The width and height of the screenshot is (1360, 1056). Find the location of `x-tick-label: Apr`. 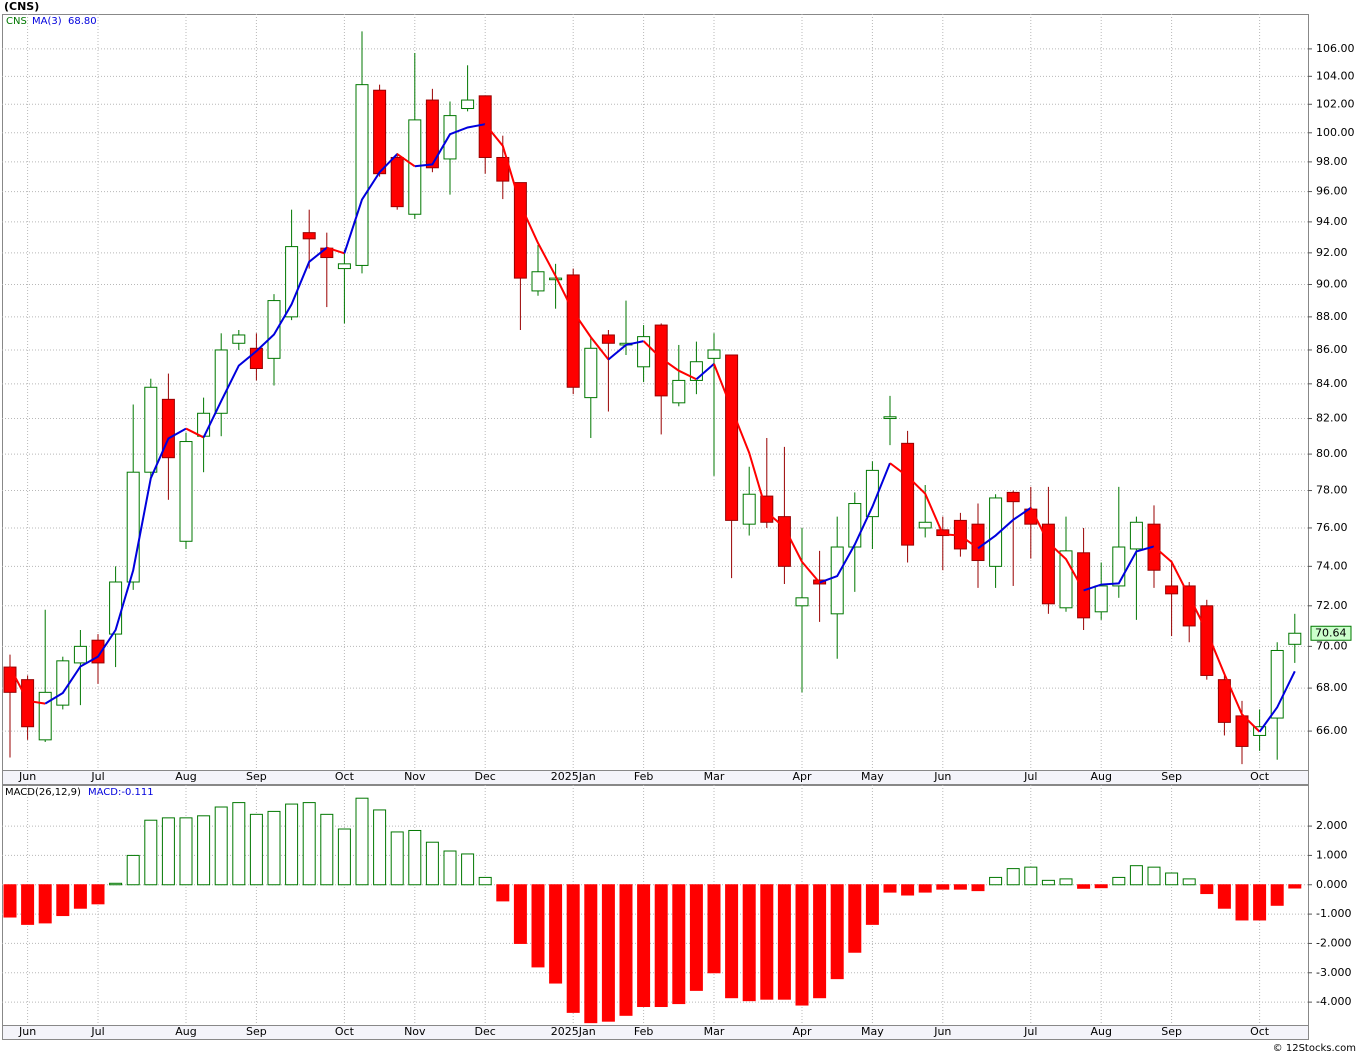

x-tick-label: Apr is located at coordinates (802, 776).